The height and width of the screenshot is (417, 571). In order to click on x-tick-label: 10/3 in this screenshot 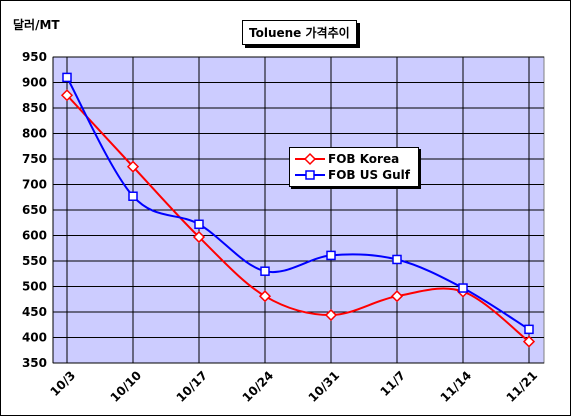, I will do `click(62, 383)`.